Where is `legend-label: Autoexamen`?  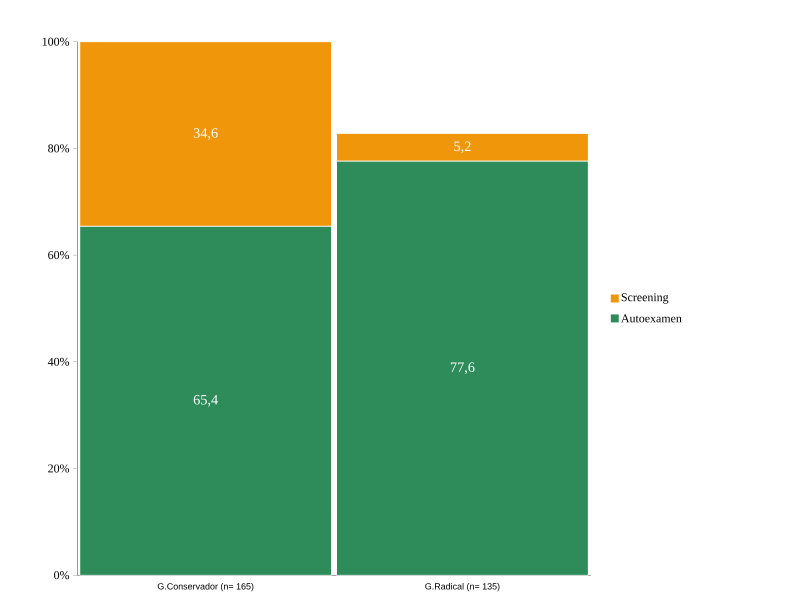 legend-label: Autoexamen is located at coordinates (651, 318).